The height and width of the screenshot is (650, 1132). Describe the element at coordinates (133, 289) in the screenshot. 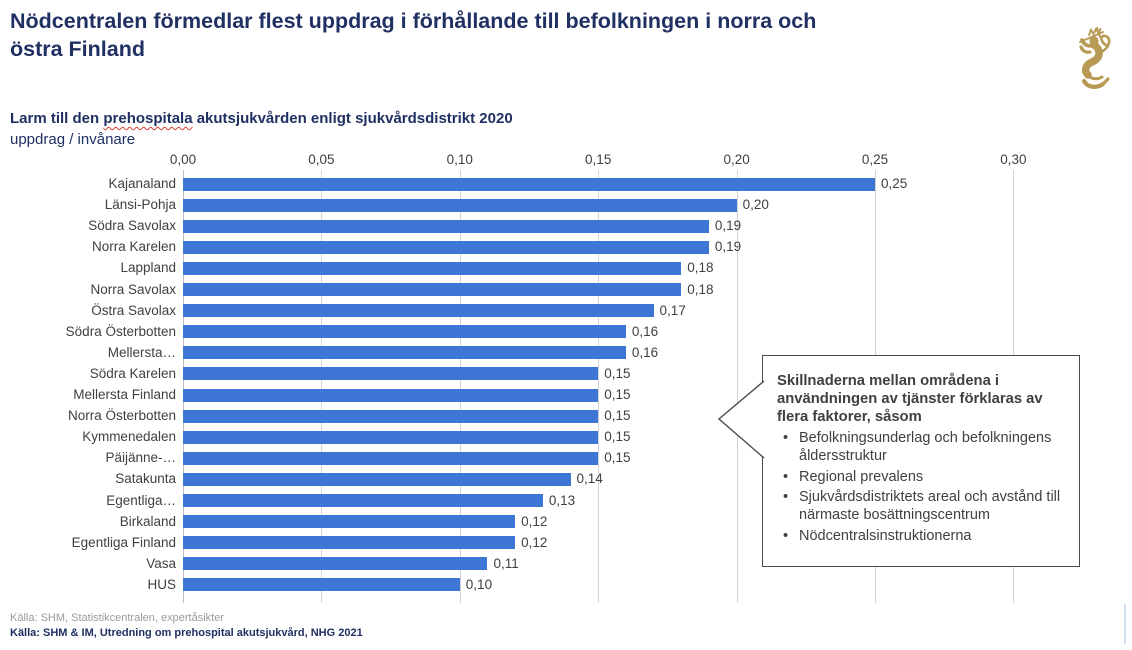

I see `category-label: Norra Savolax` at that location.